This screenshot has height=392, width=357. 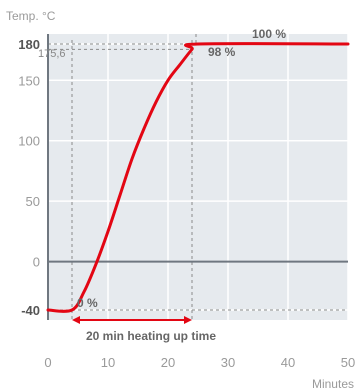 I want to click on y-tick-label: 150, so click(x=29, y=80).